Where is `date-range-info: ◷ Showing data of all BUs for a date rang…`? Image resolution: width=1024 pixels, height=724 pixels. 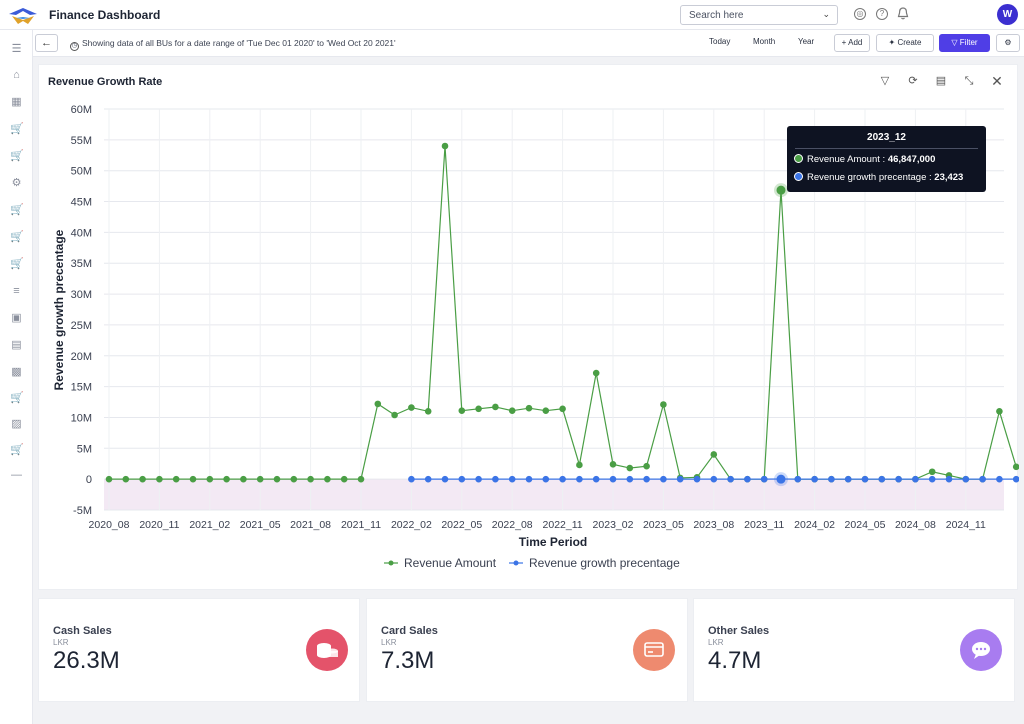 date-range-info: ◷ Showing data of all BUs for a date rang… is located at coordinates (233, 44).